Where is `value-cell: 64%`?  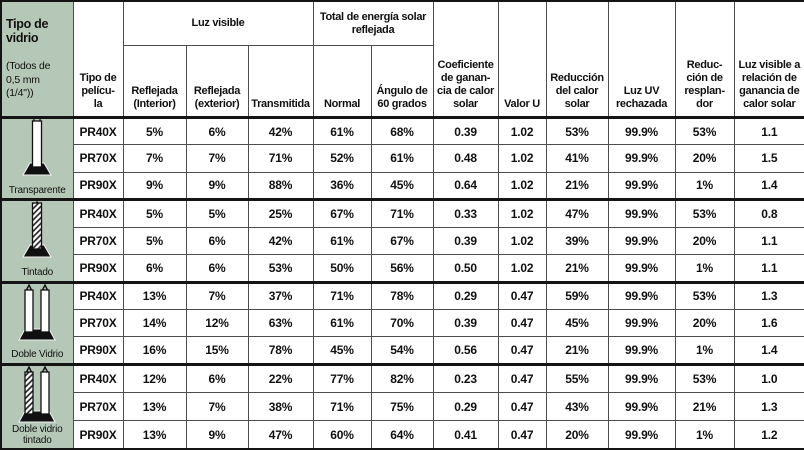 value-cell: 64% is located at coordinates (402, 435).